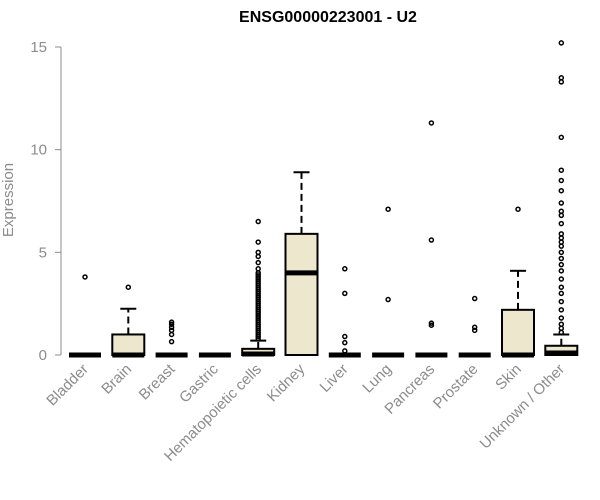 This screenshot has height=500, width=600. I want to click on x-tick-label: Liver, so click(334, 378).